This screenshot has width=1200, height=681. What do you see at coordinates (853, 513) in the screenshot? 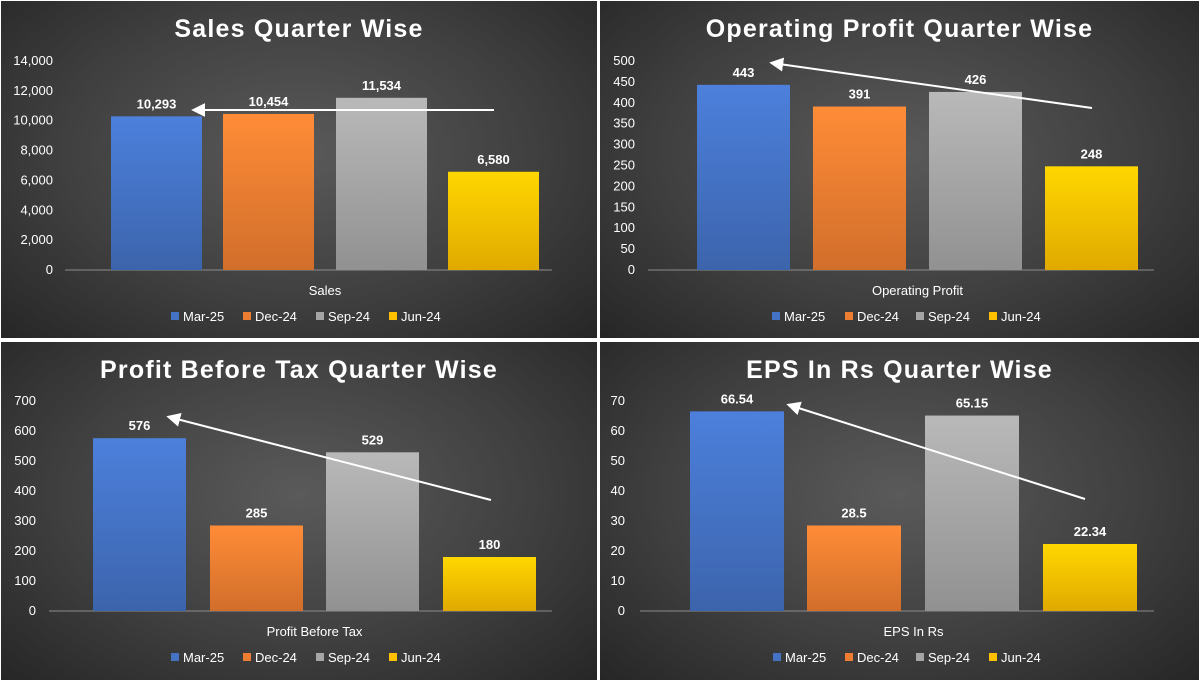
I see `data-label-dec-24: 28.5` at bounding box center [853, 513].